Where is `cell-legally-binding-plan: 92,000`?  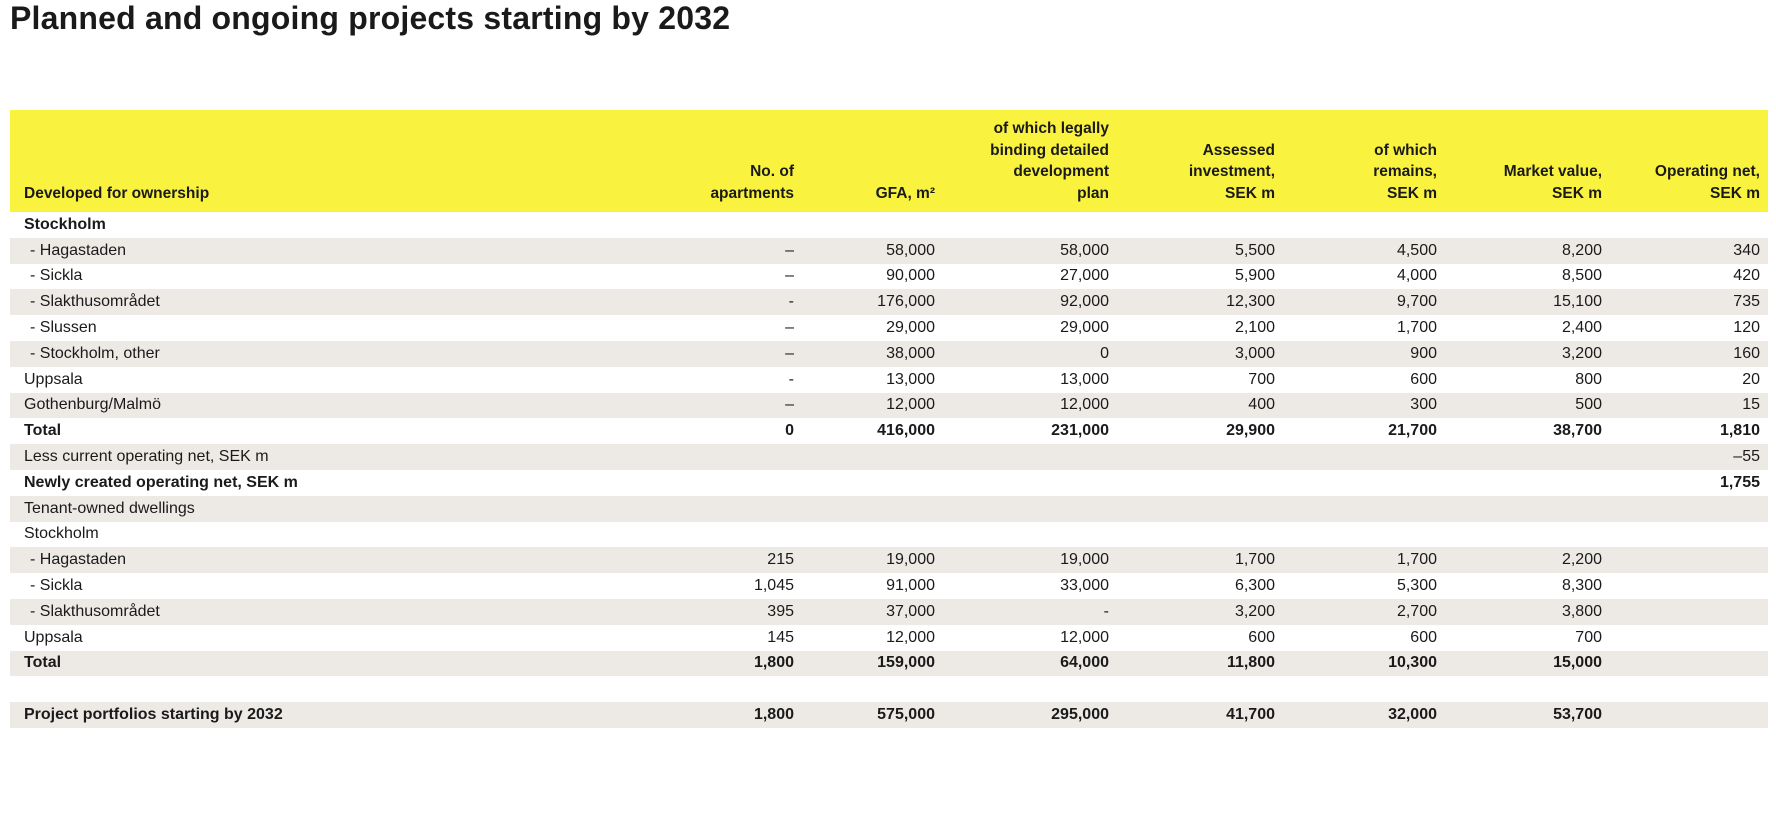
cell-legally-binding-plan: 92,000 is located at coordinates (1084, 302).